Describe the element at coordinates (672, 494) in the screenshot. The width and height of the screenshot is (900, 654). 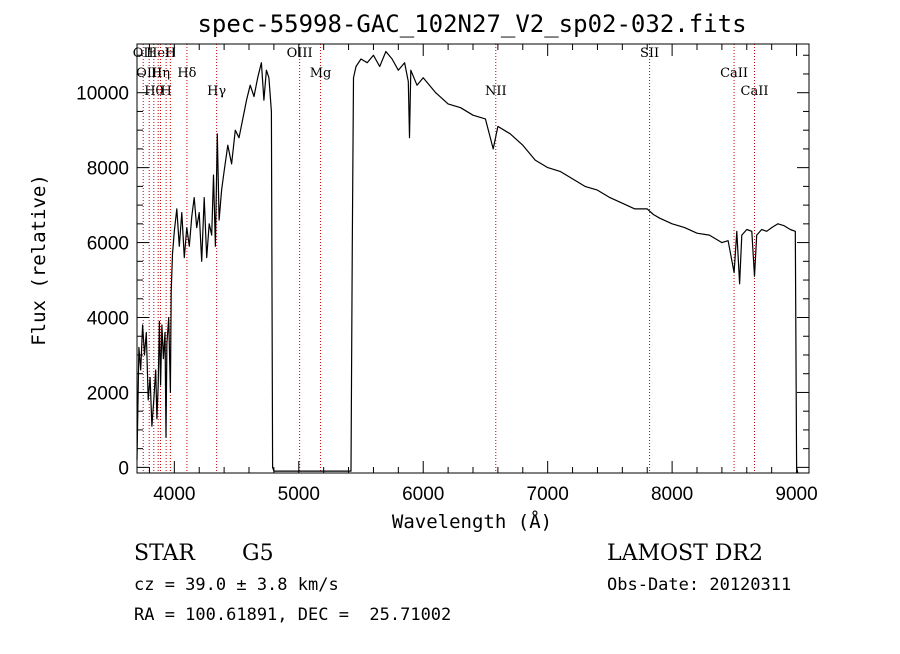
I see `x-tick-label: 8000` at that location.